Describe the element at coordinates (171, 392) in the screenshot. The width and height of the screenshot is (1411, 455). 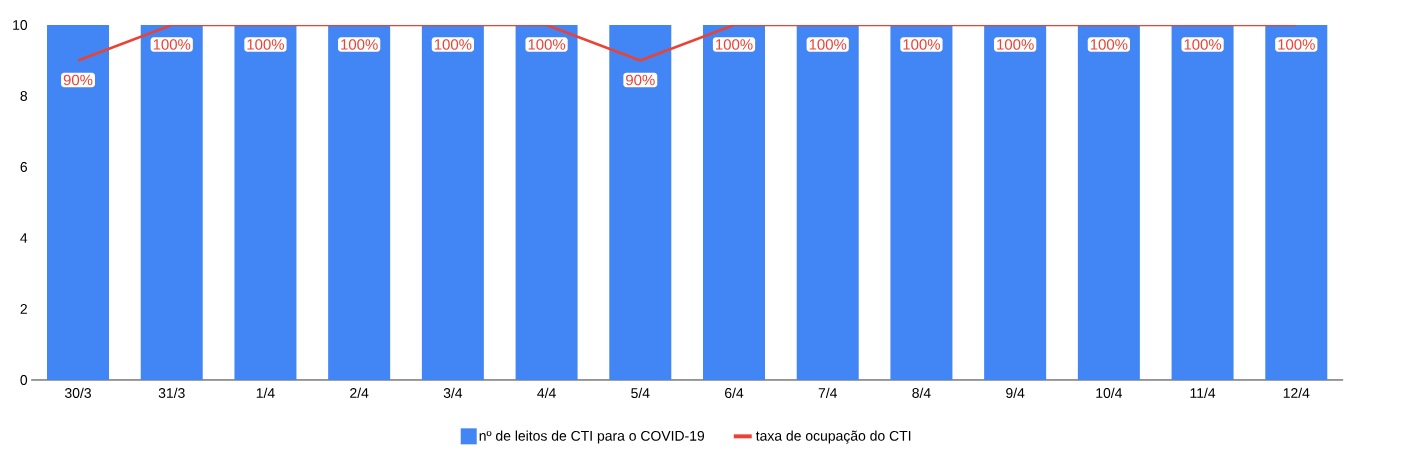
I see `x-tick-label: 31/3` at that location.